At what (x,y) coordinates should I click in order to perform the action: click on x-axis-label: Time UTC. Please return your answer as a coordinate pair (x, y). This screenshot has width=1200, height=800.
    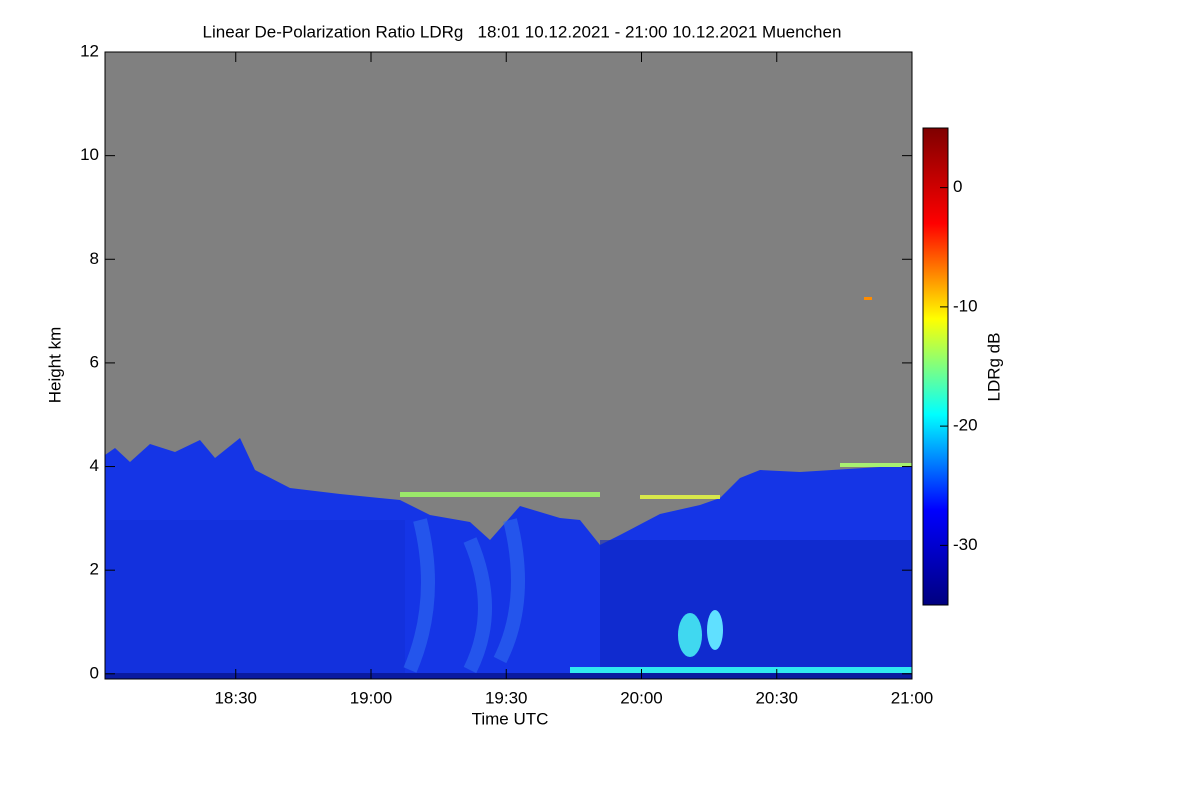
    Looking at the image, I should click on (510, 718).